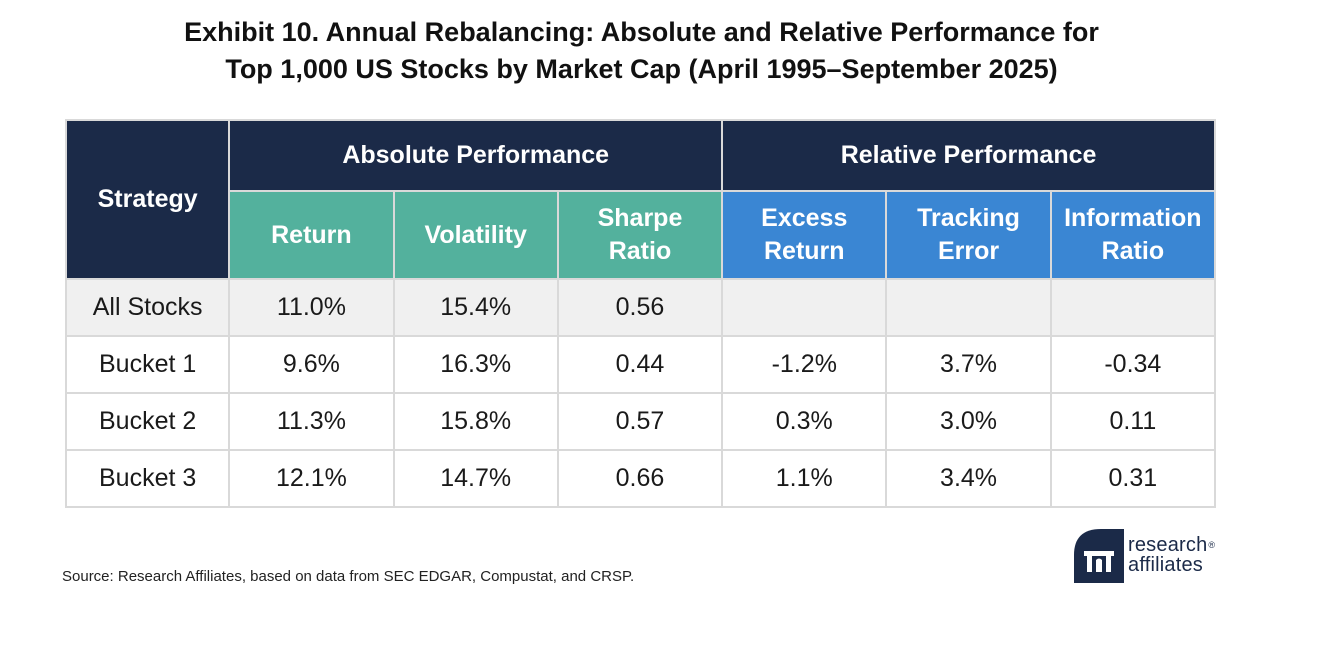  Describe the element at coordinates (147, 478) in the screenshot. I see `strategy-cell: Bucket 3` at that location.